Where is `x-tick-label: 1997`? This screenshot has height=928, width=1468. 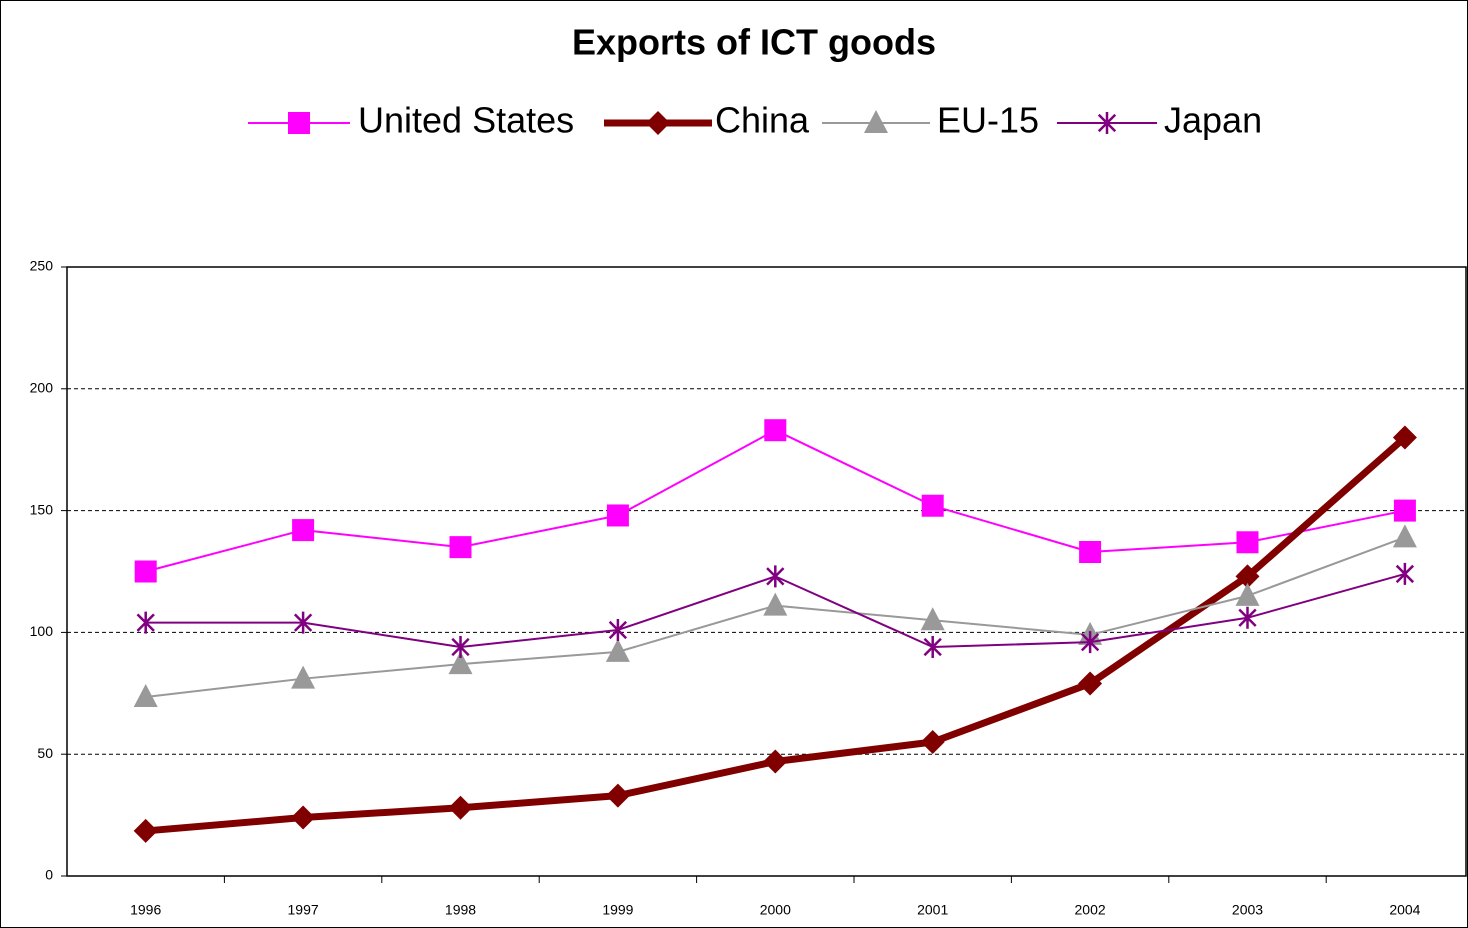
x-tick-label: 1997 is located at coordinates (303, 910).